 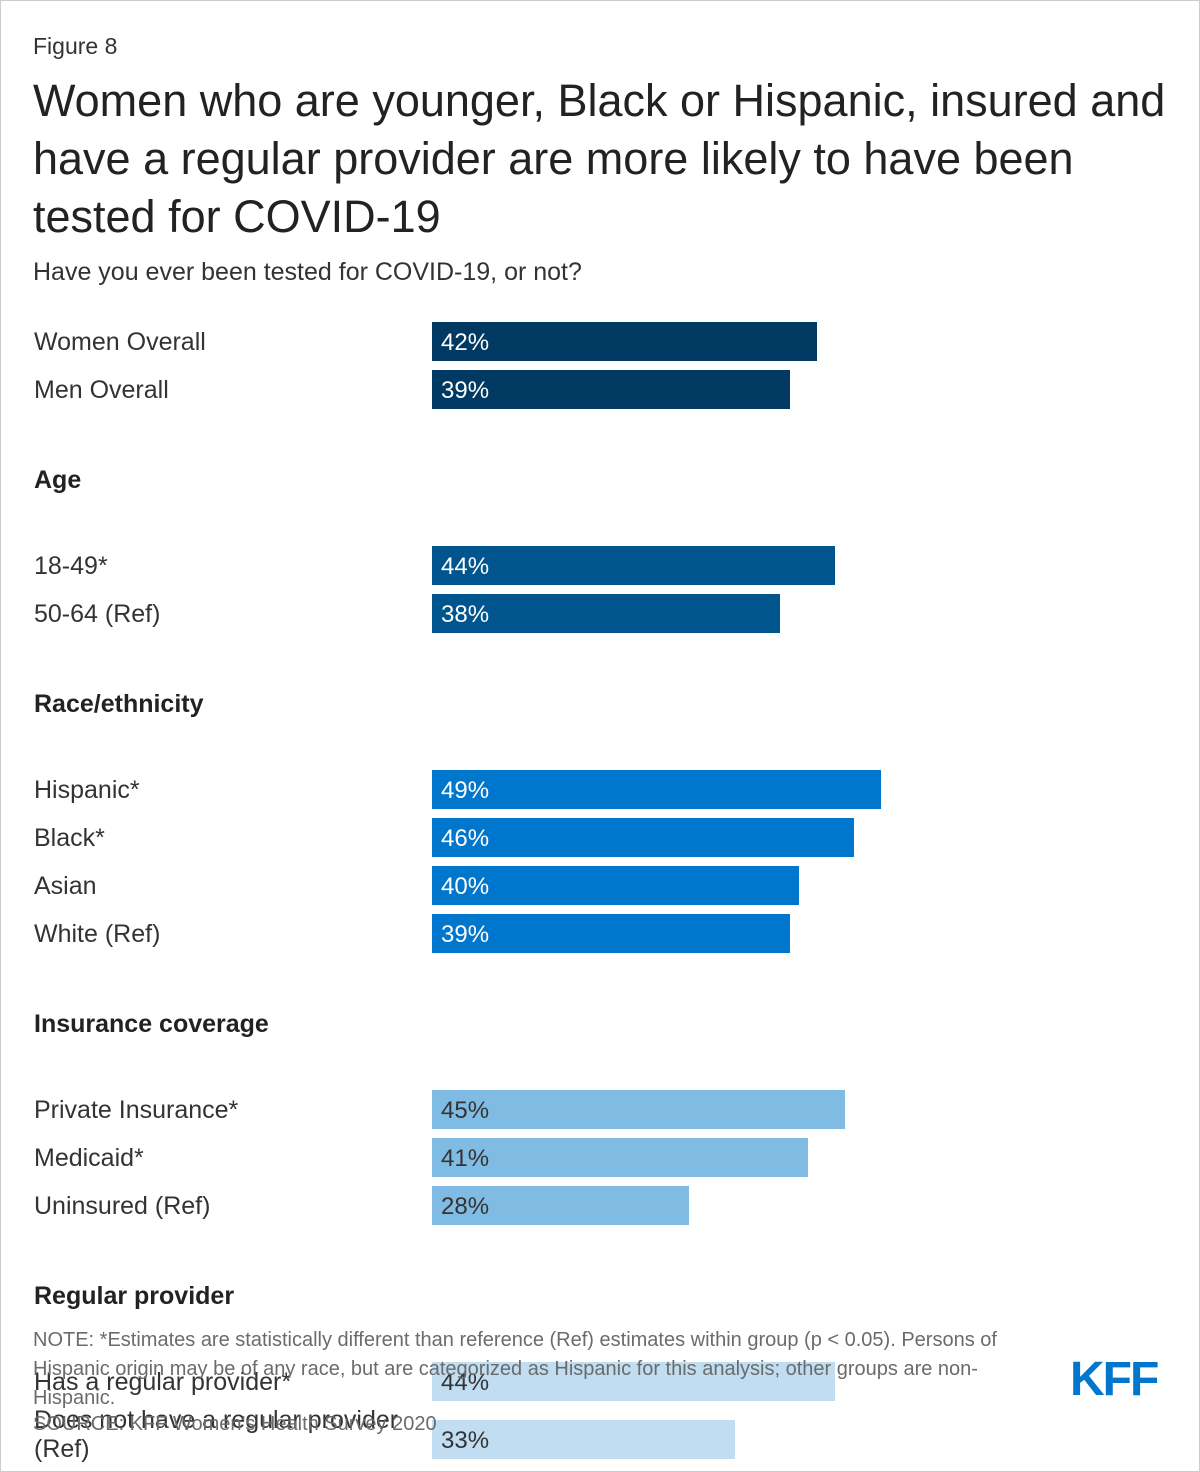 I want to click on group-heading-regular-provider: Regular provider, so click(x=134, y=1296).